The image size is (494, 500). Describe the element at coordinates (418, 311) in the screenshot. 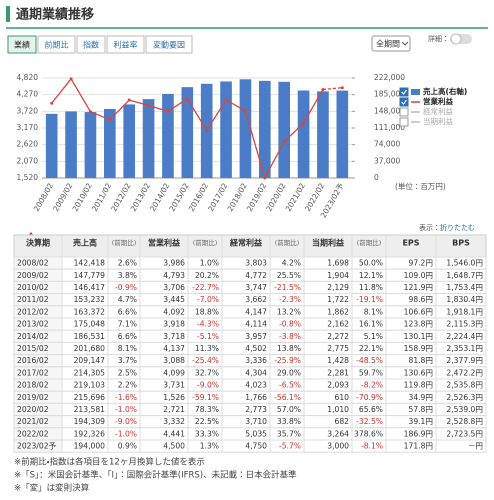

I see `table-cell: 106.6円` at that location.